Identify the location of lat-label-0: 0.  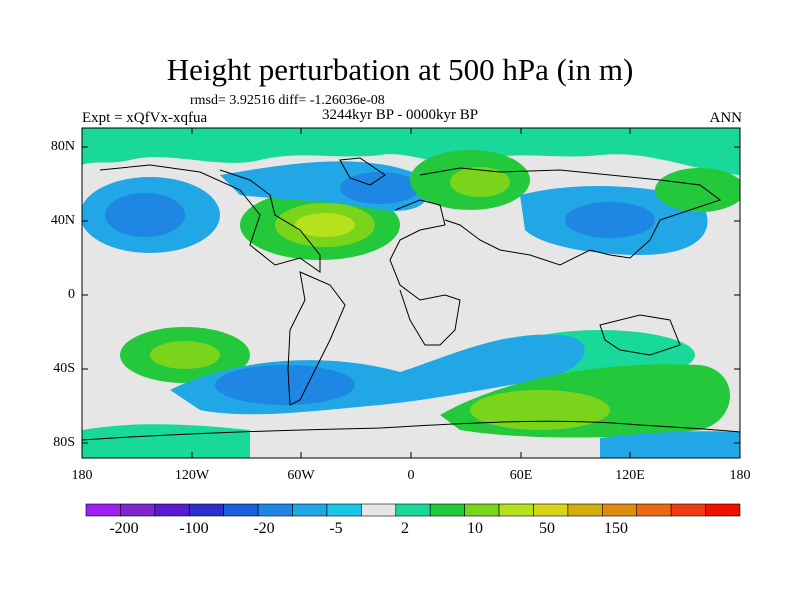
(71, 294).